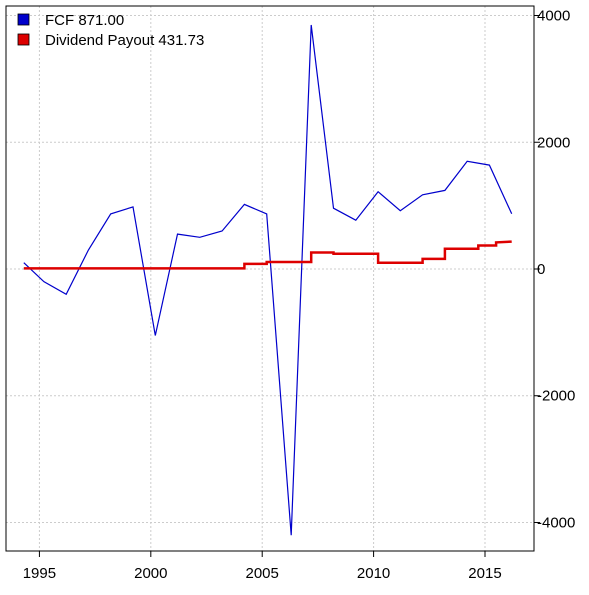 The height and width of the screenshot is (595, 589). Describe the element at coordinates (556, 396) in the screenshot. I see `y-tick-label: -2000` at that location.